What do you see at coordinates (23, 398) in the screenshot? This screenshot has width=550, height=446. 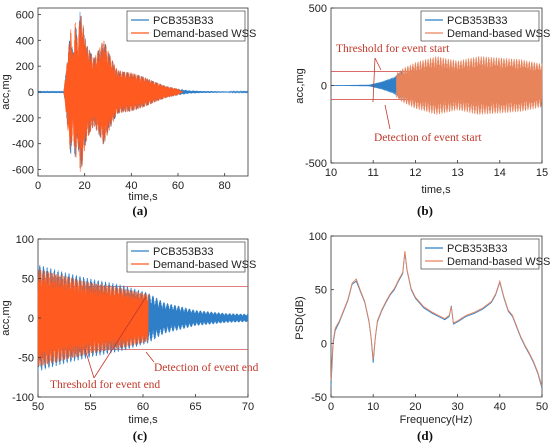 I see `panel-c-ytick-label: -100` at bounding box center [23, 398].